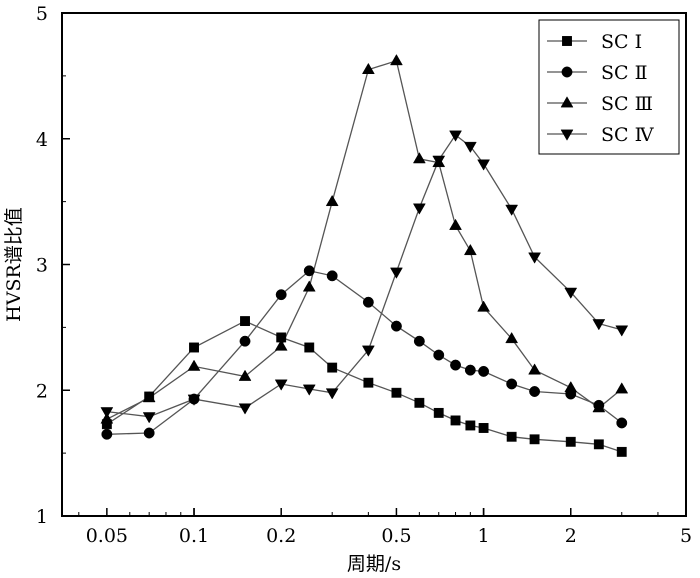 This screenshot has width=700, height=578. I want to click on x-tick-label: 2, so click(571, 536).